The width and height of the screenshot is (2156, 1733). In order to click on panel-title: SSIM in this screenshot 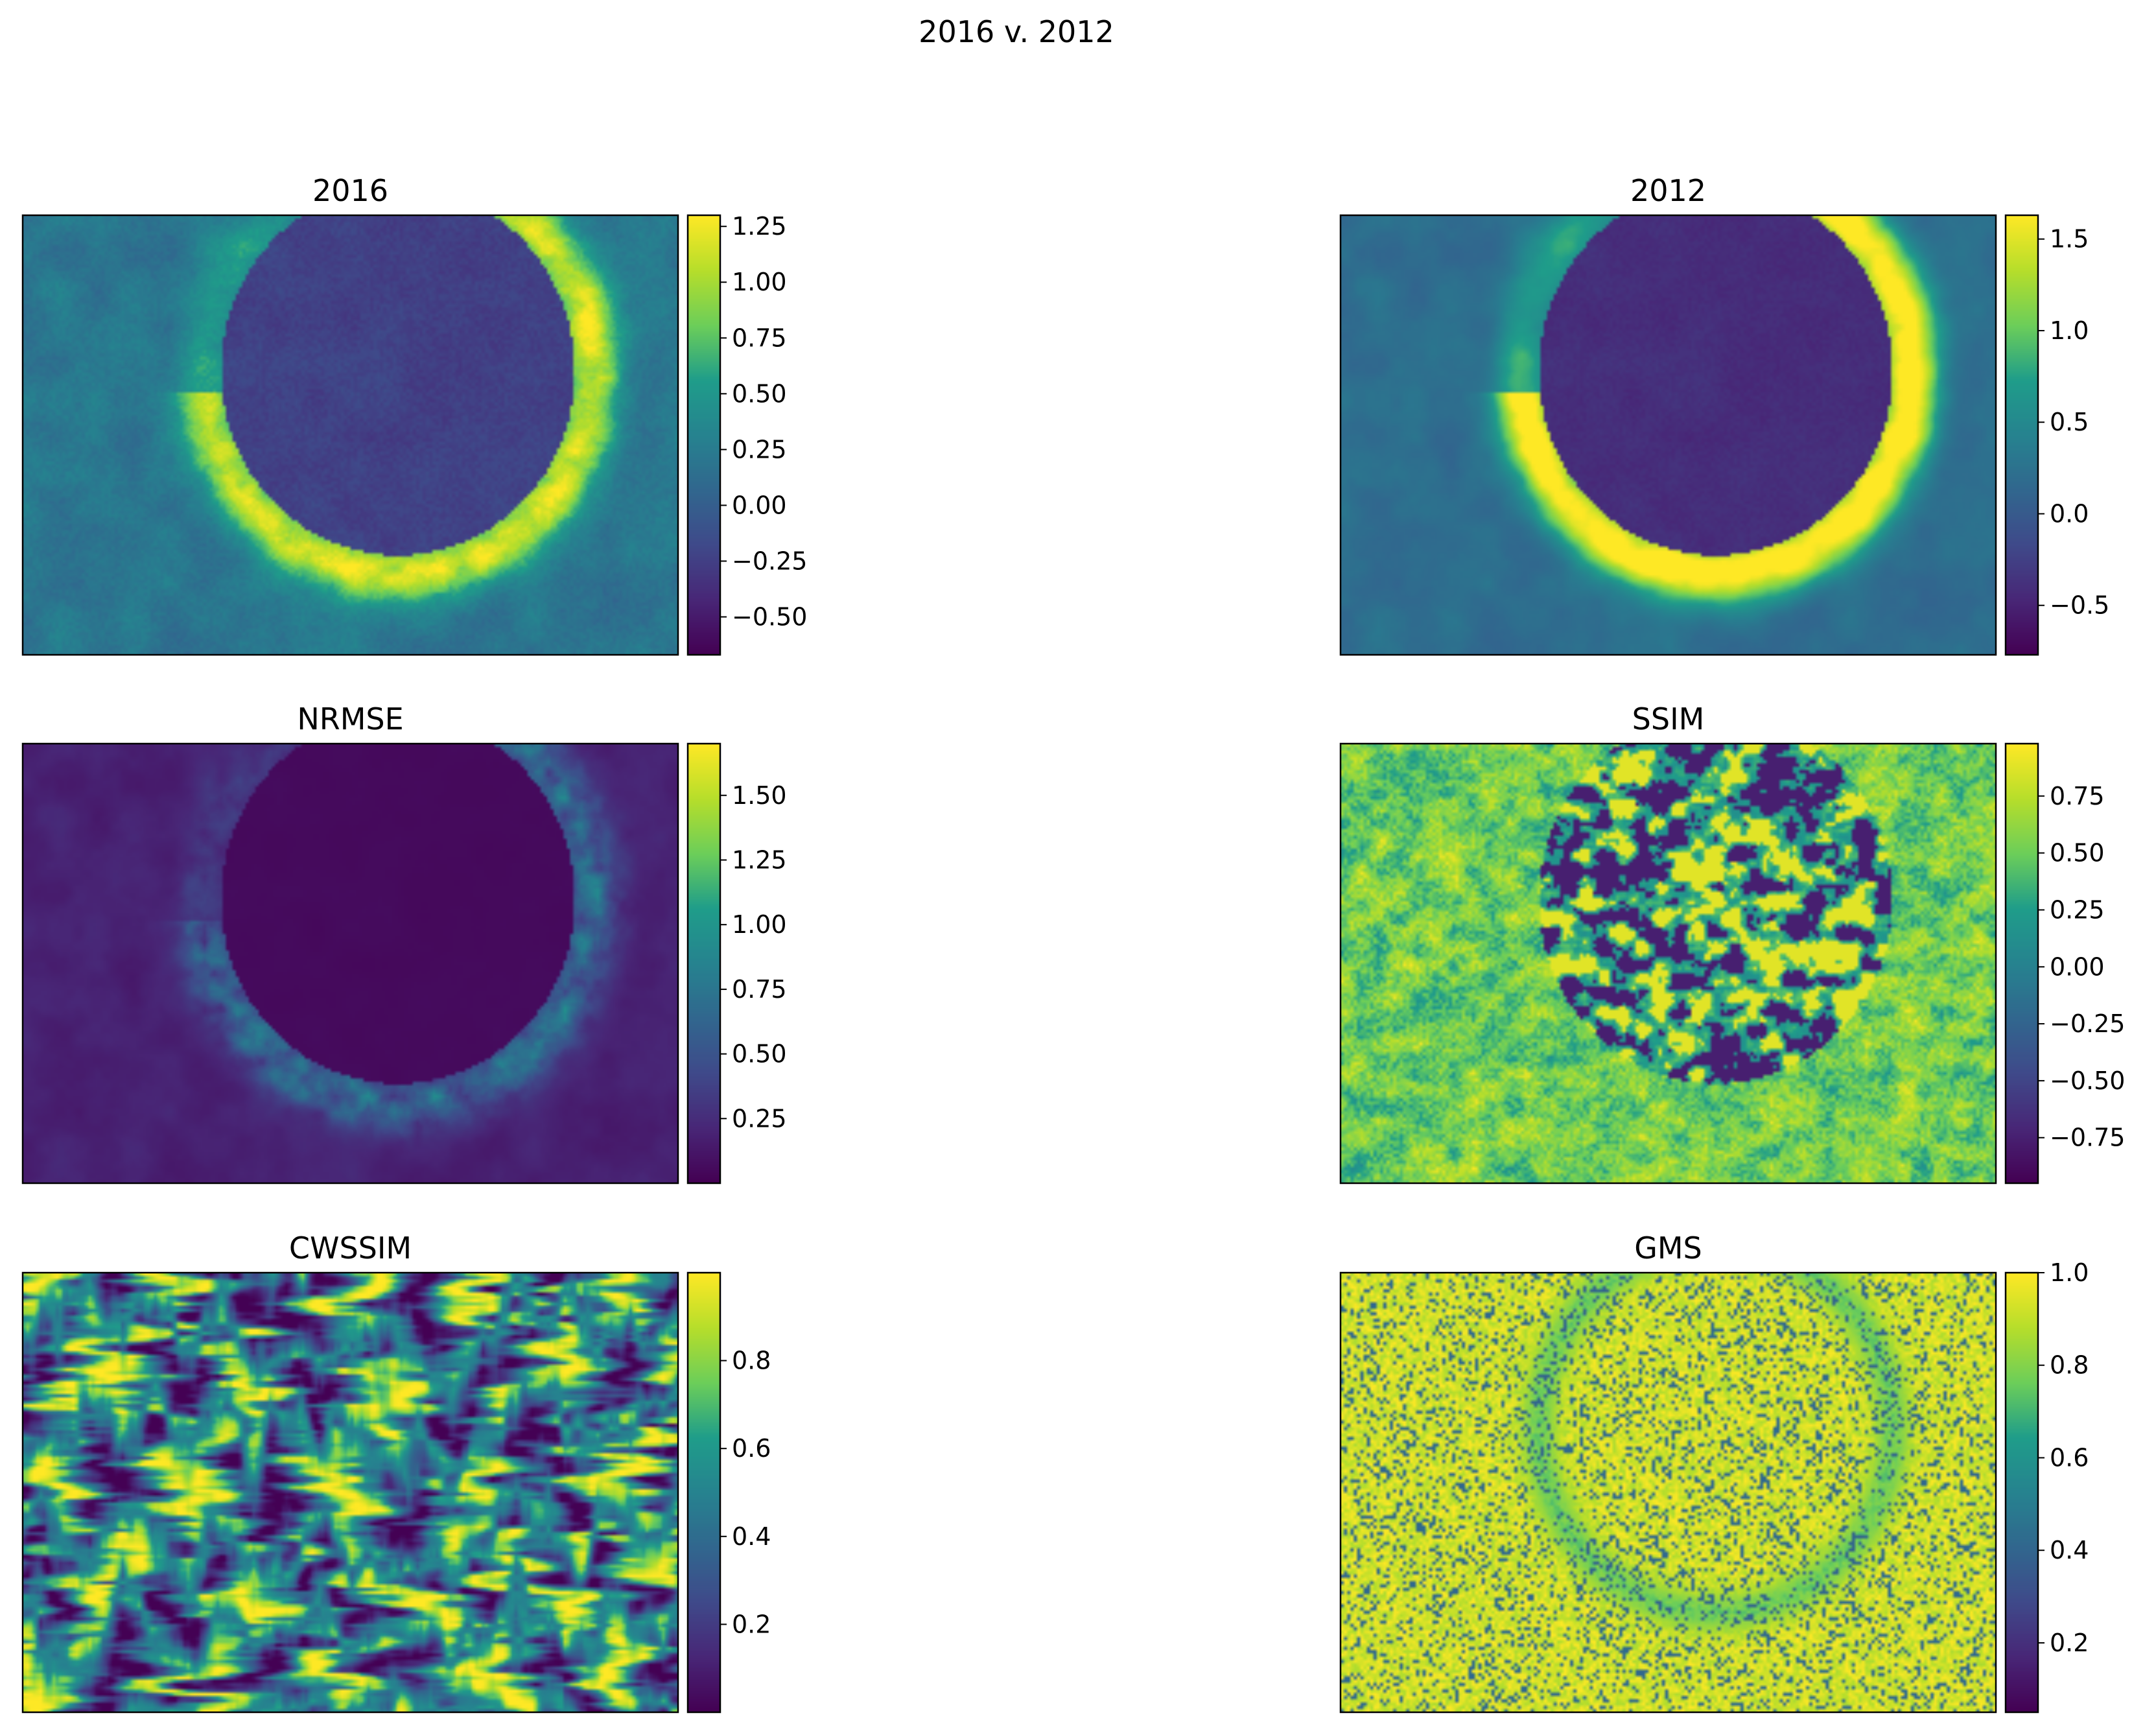, I will do `click(1668, 719)`.